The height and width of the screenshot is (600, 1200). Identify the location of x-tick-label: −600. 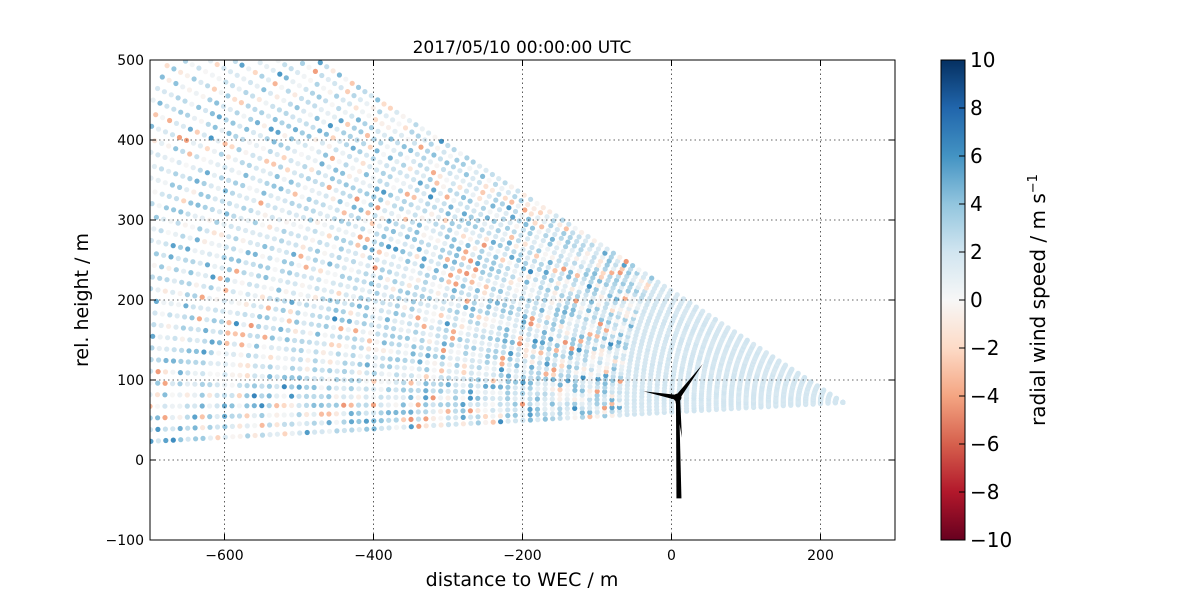
(224, 556).